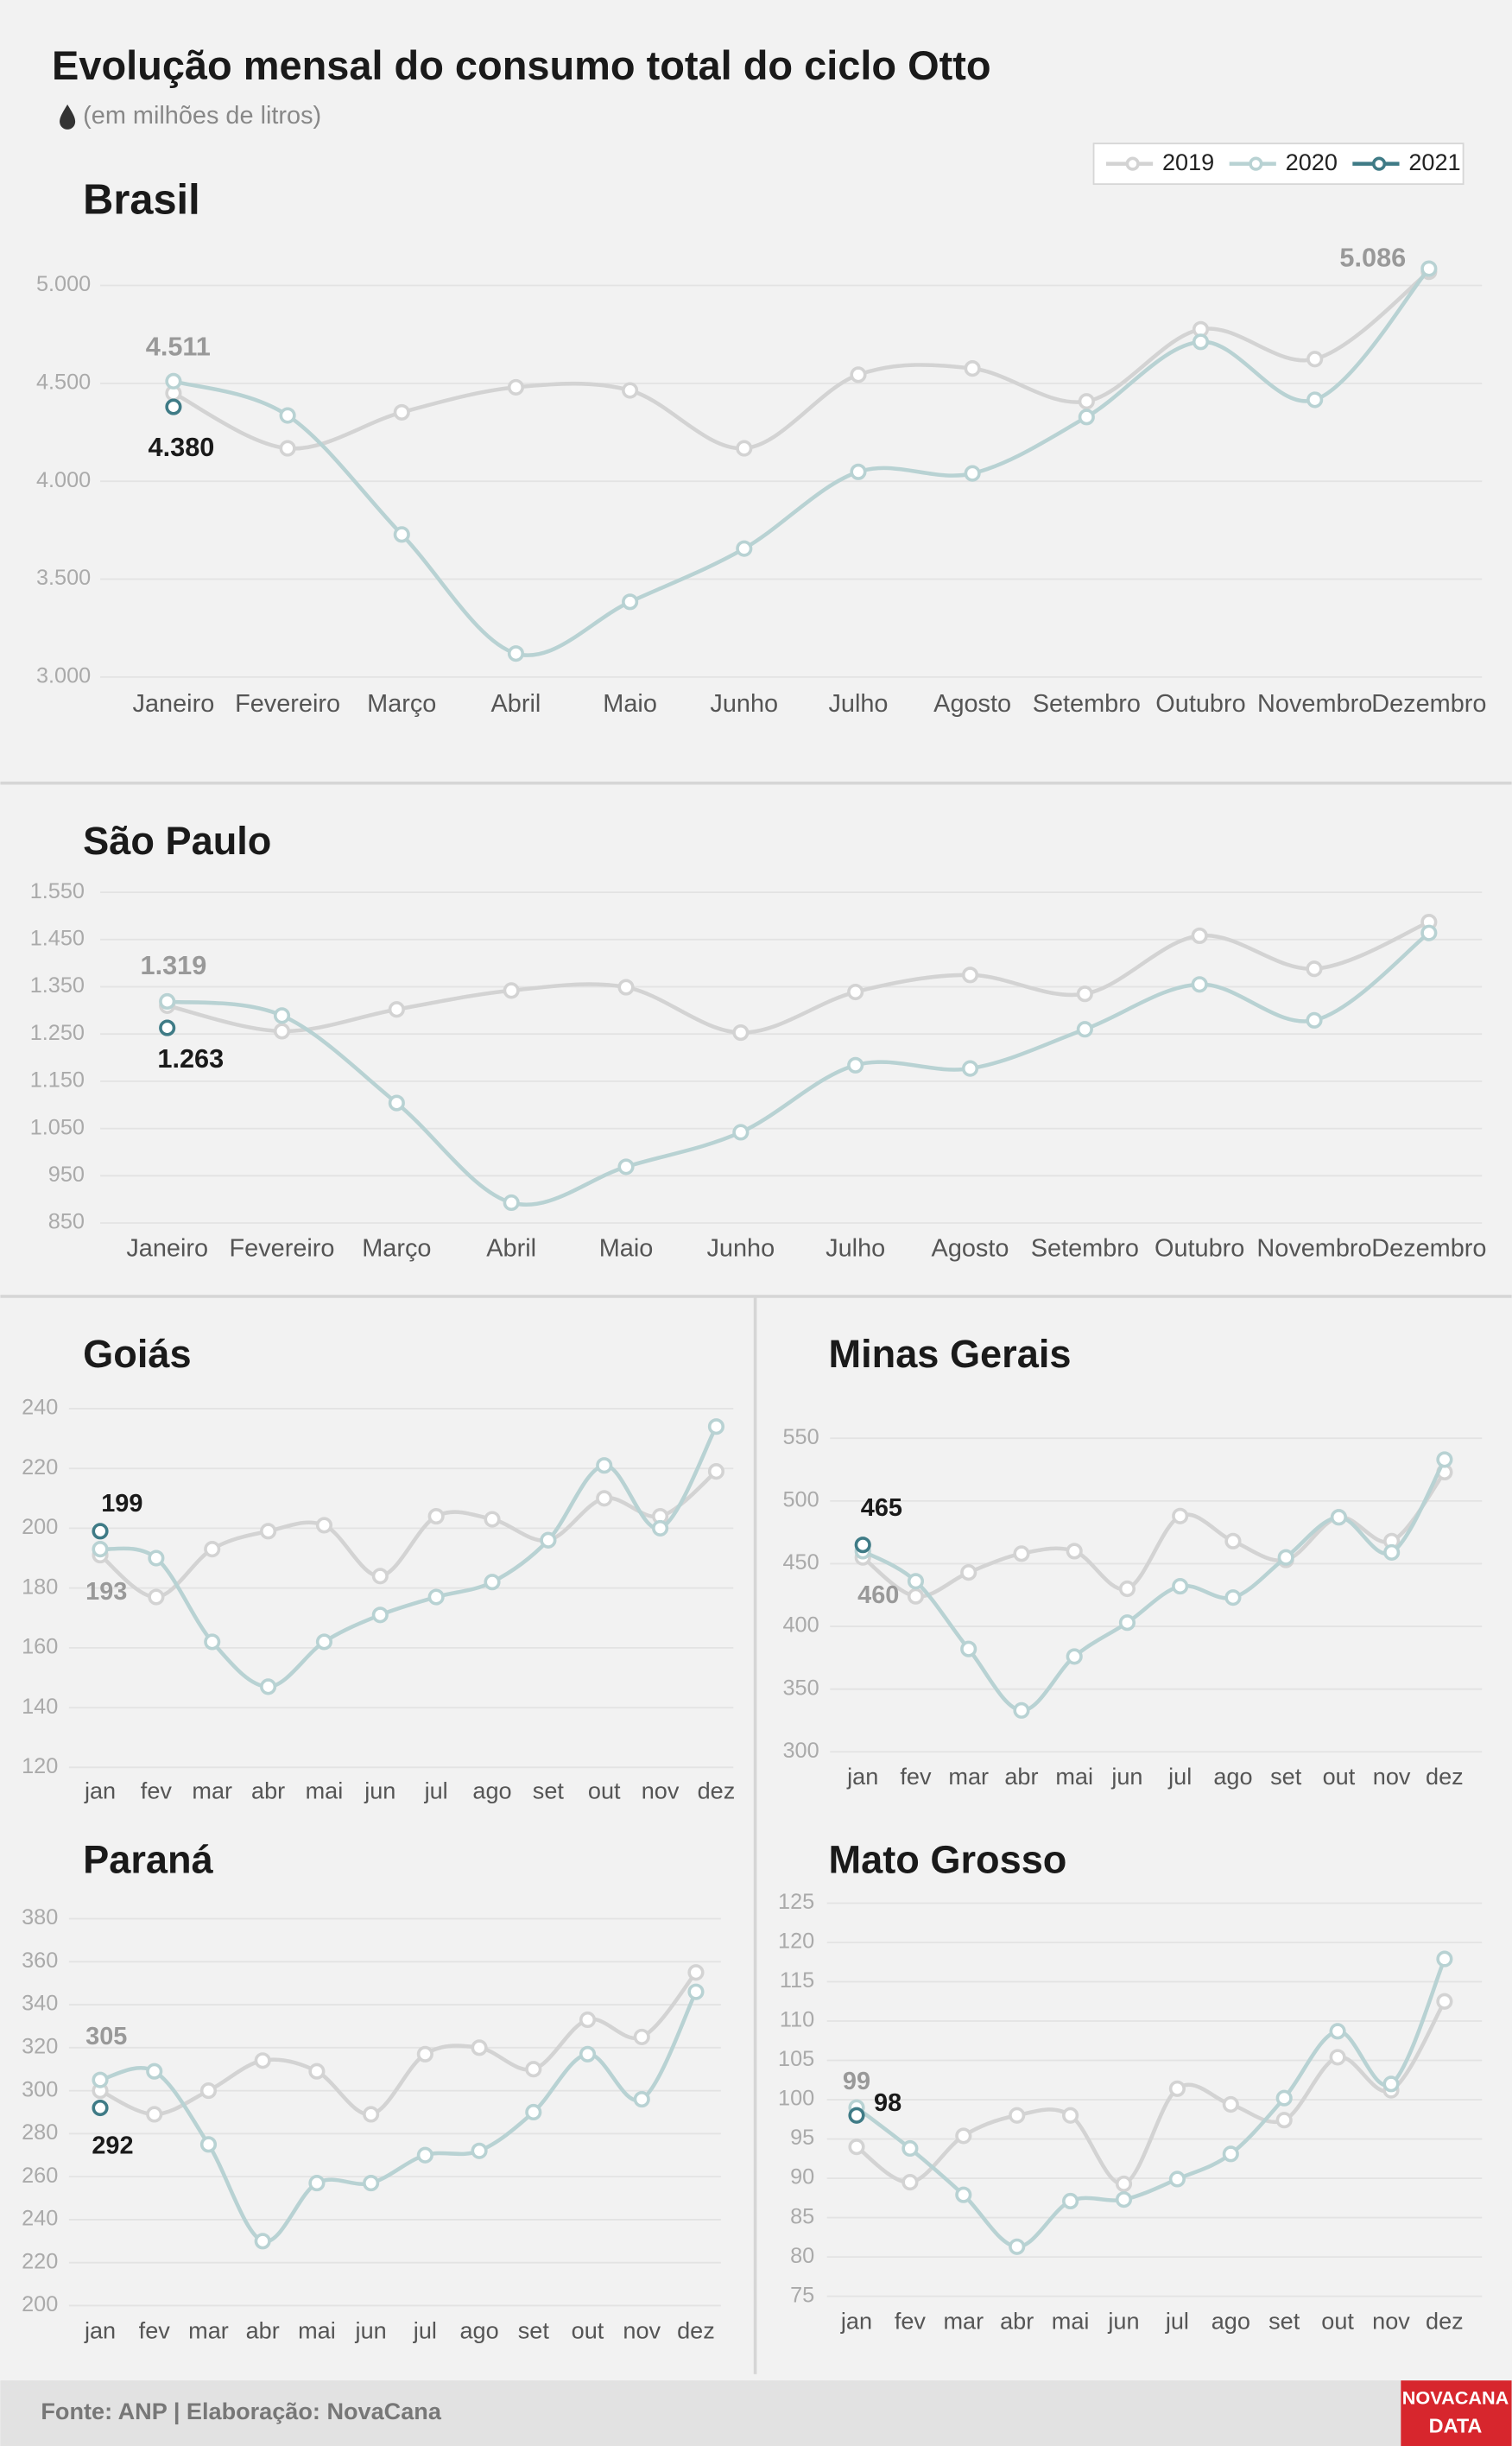 This screenshot has width=1512, height=2446. I want to click on x-tick-label: mar, so click(963, 2320).